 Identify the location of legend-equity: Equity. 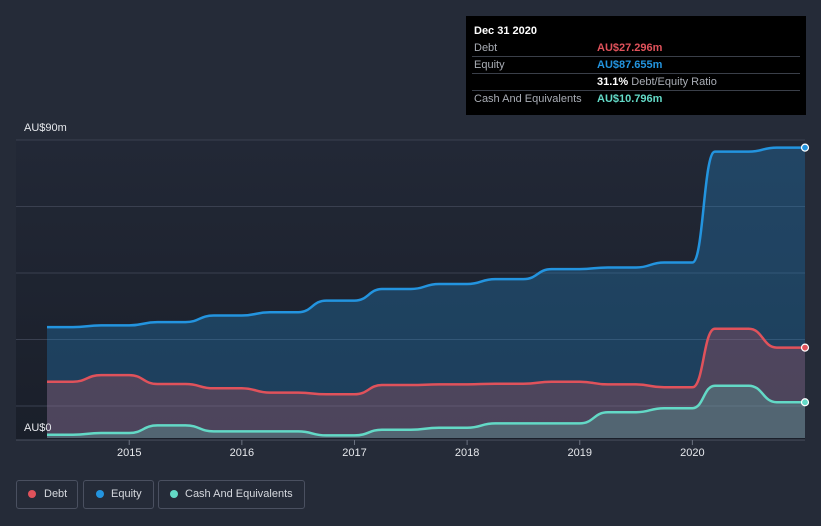
(118, 494).